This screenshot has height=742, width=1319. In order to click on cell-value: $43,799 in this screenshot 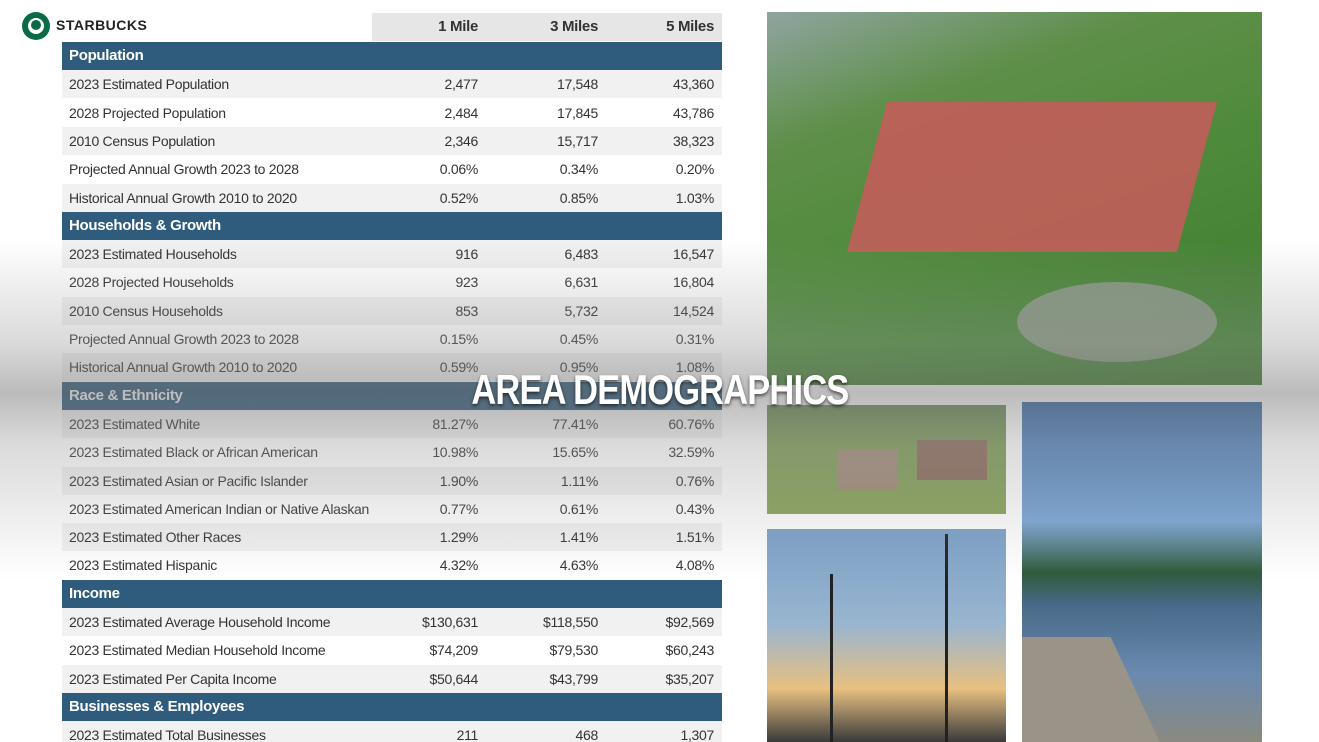, I will do `click(573, 678)`.